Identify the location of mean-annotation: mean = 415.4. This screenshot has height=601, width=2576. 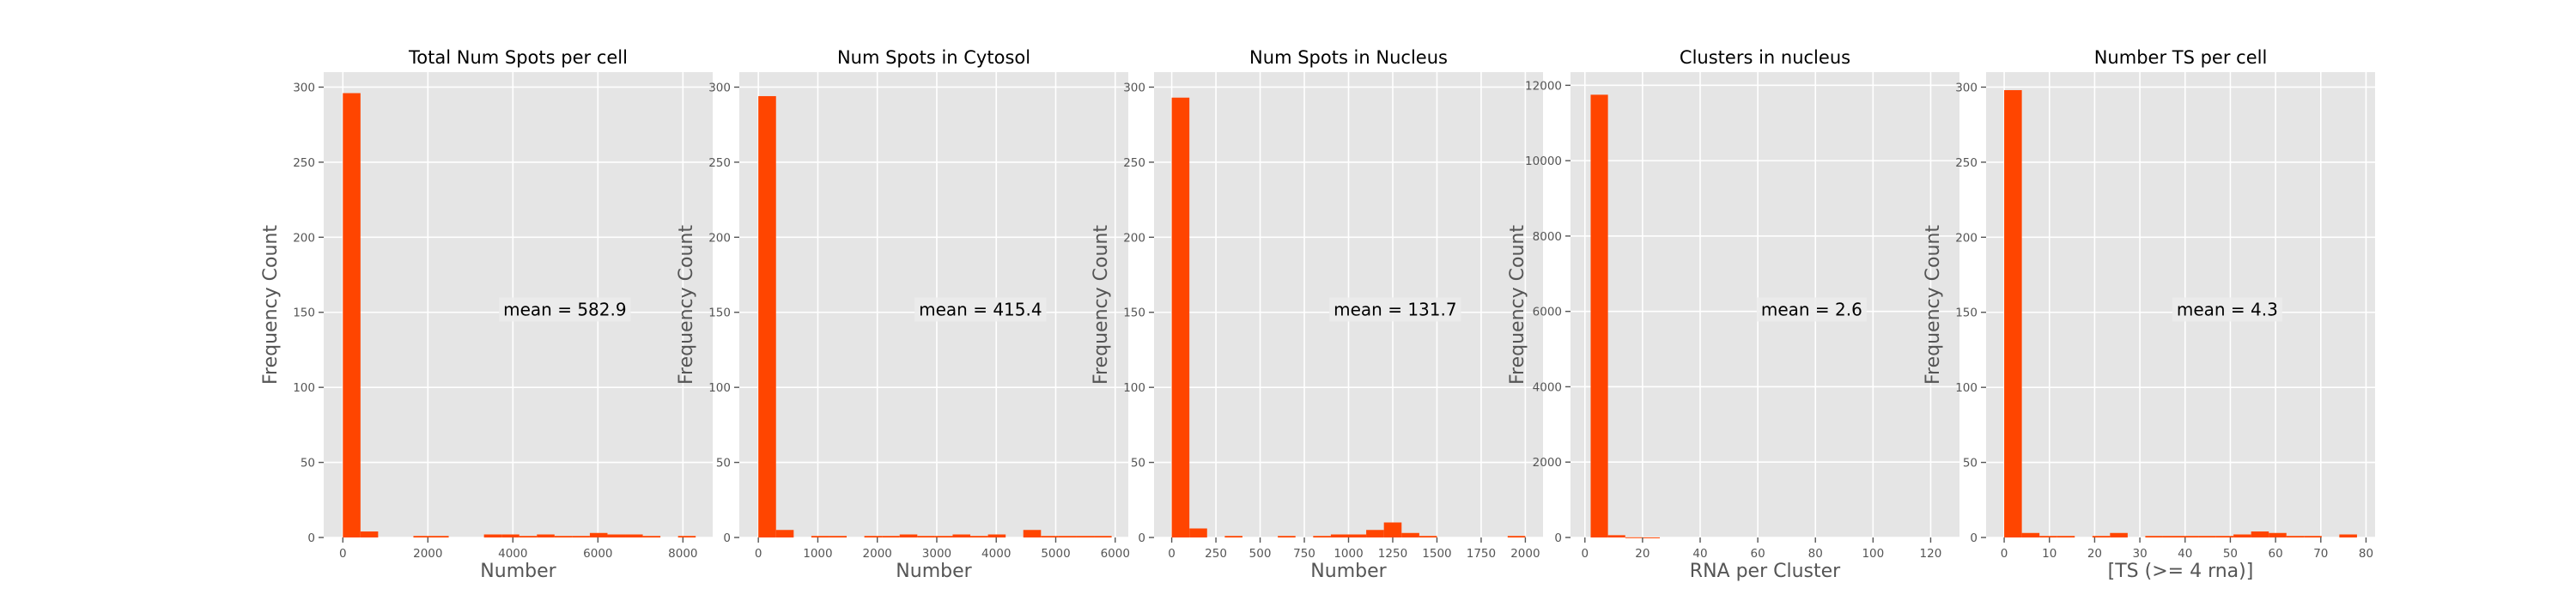
(980, 309).